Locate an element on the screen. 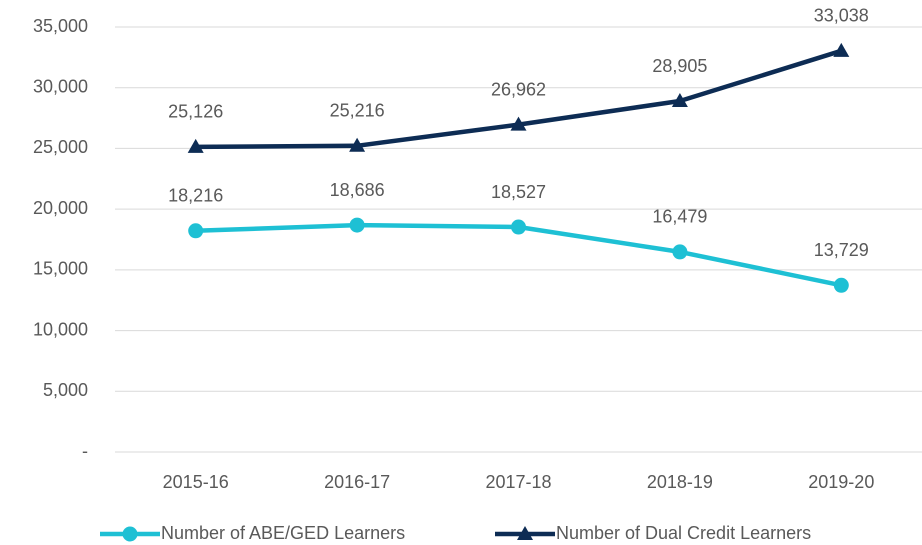 This screenshot has width=922, height=545. x-tick-label: 2017-18 is located at coordinates (518, 482).